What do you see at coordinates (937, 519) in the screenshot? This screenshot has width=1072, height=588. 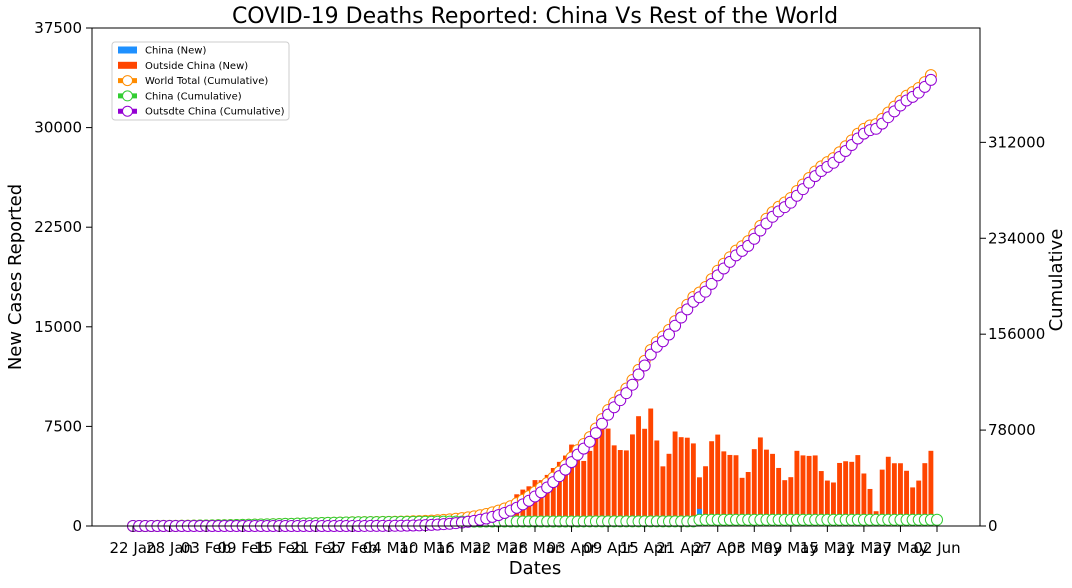 I see `china-cumulative-marker` at bounding box center [937, 519].